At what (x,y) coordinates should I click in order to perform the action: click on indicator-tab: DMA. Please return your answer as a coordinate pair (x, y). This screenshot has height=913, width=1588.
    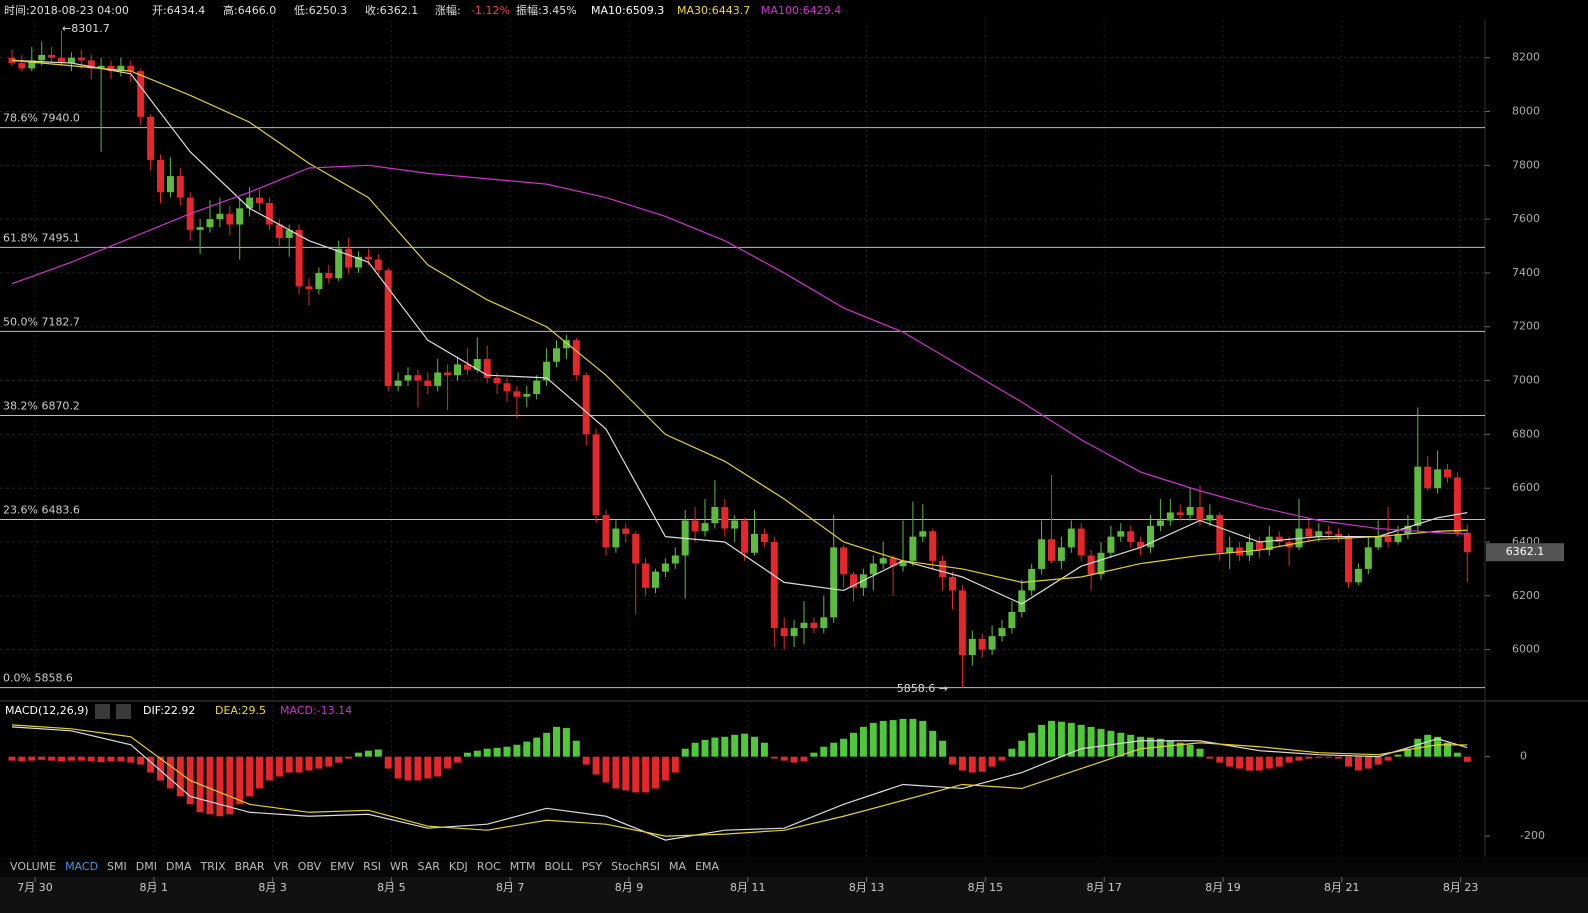
    Looking at the image, I should click on (179, 866).